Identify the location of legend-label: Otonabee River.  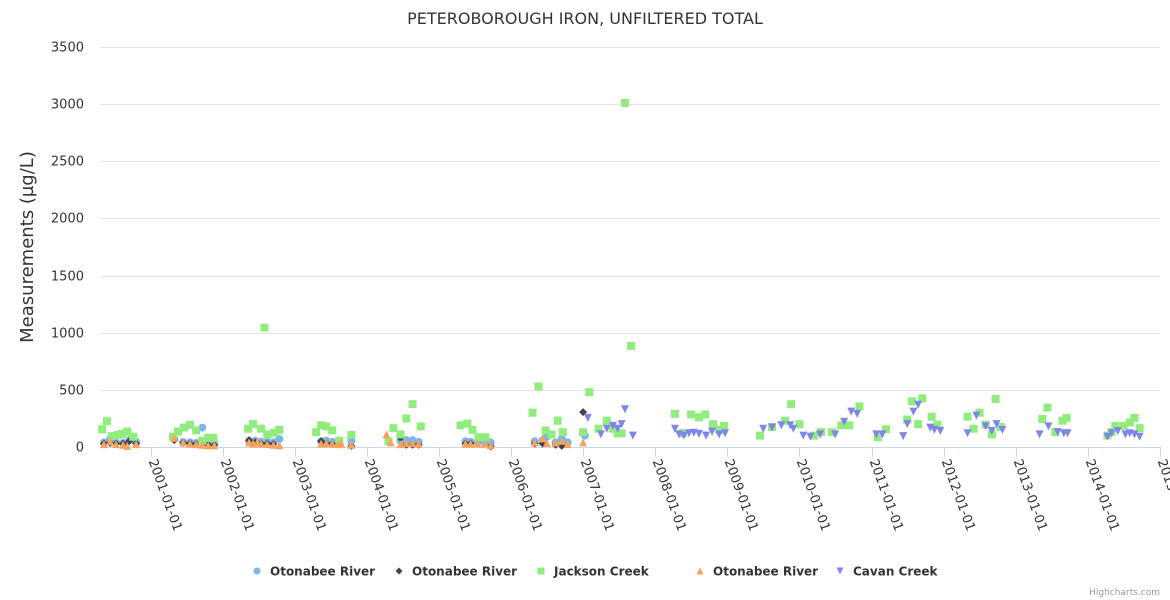
(464, 572).